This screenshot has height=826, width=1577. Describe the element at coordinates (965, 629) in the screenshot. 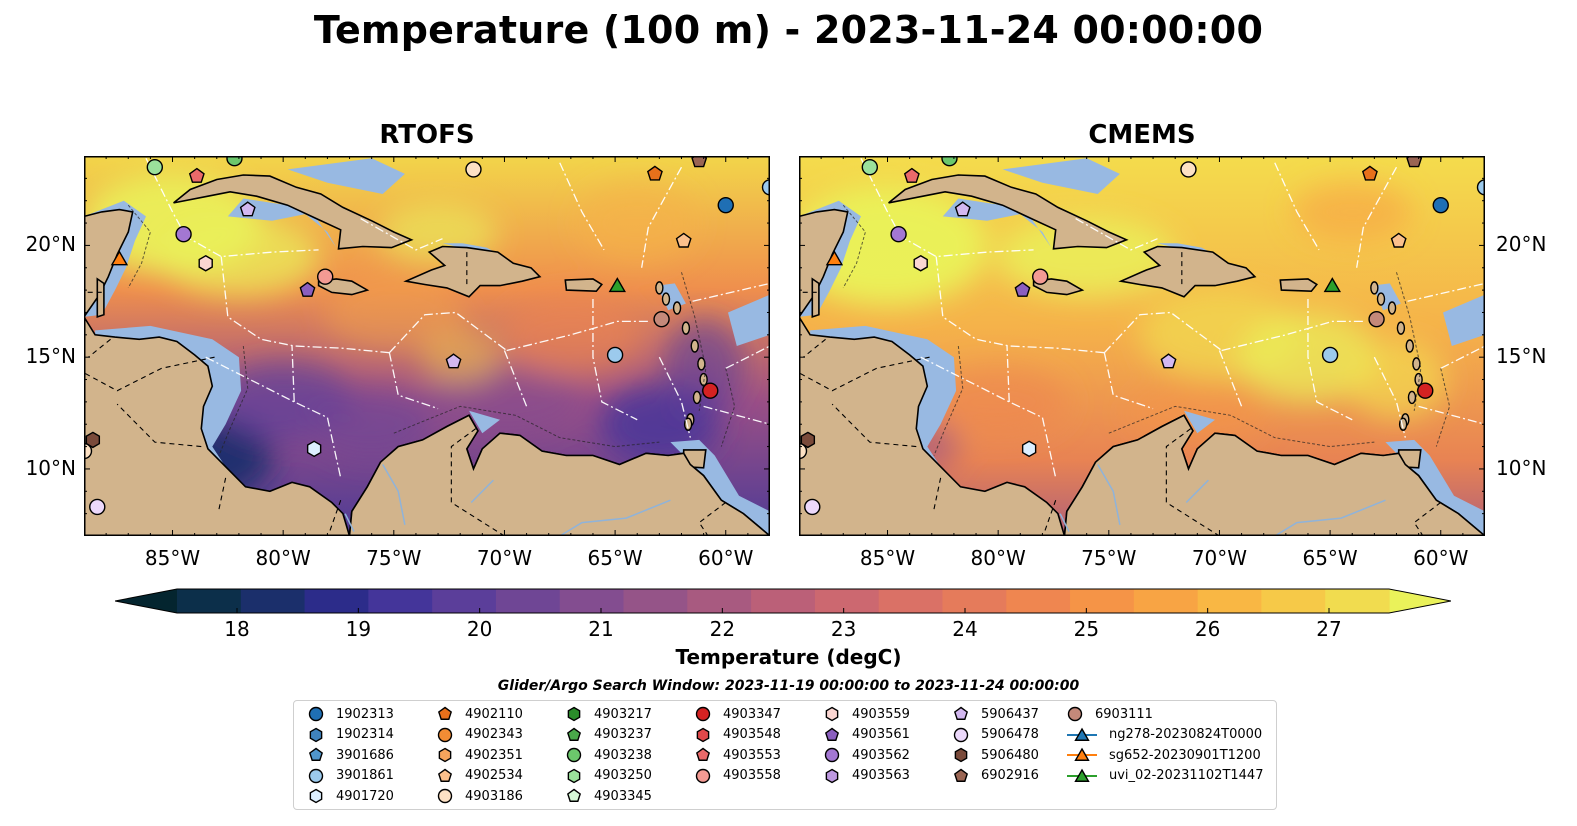

I see `colorbar-tick-label: 24` at that location.